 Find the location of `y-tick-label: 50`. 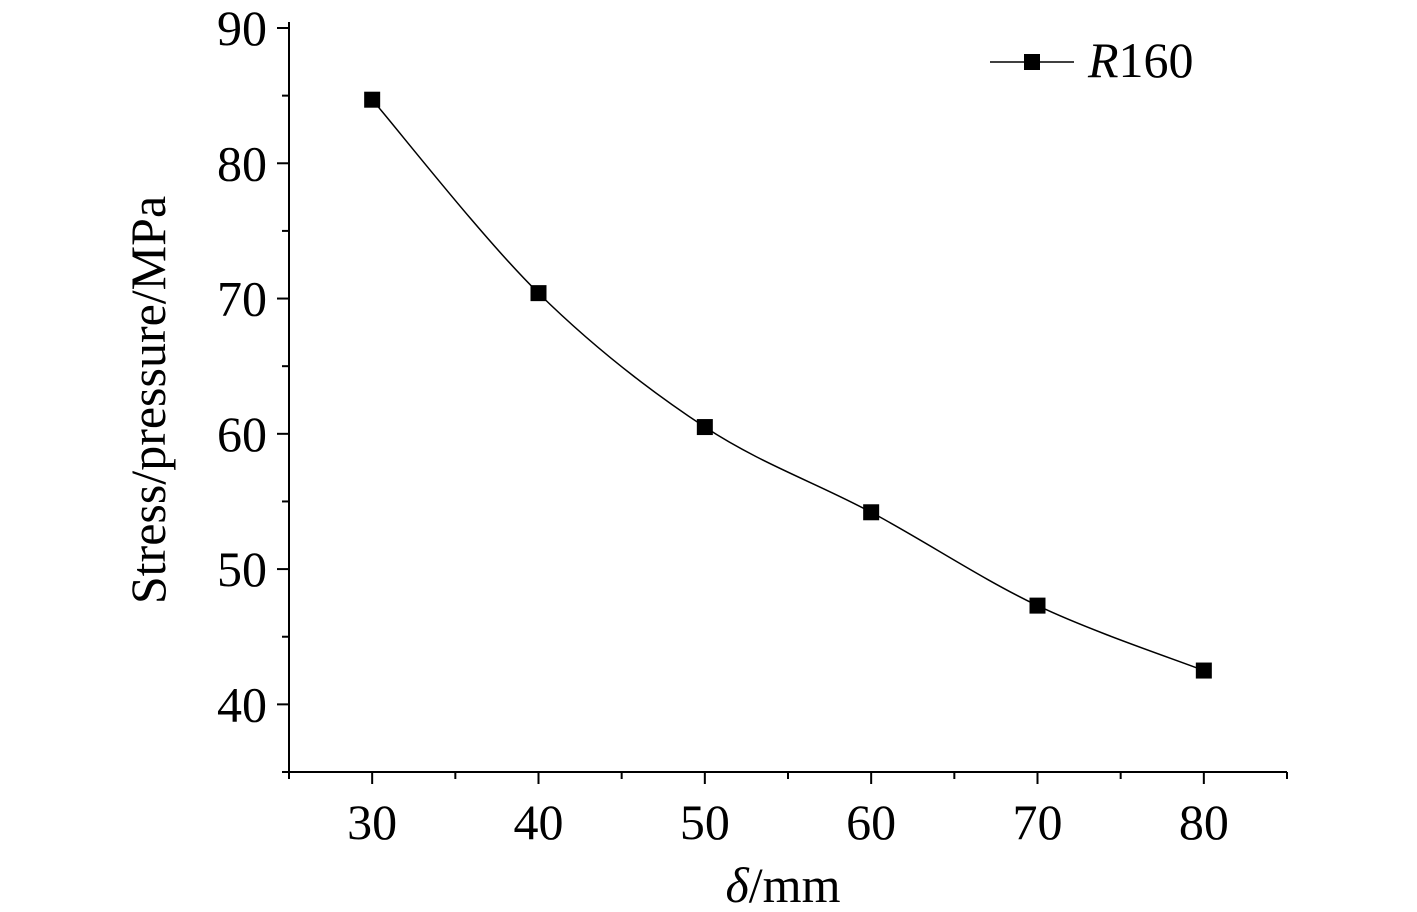

y-tick-label: 50 is located at coordinates (242, 569).